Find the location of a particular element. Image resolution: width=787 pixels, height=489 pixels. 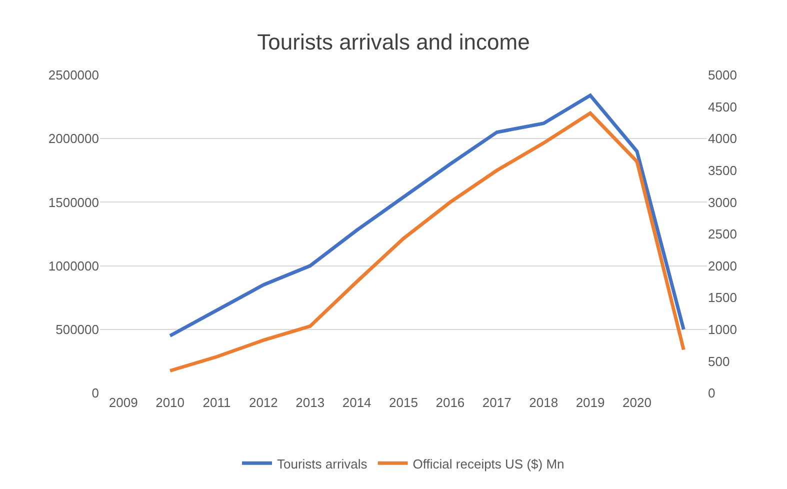

legend-label: Official receipts US ($) Mn is located at coordinates (488, 464).